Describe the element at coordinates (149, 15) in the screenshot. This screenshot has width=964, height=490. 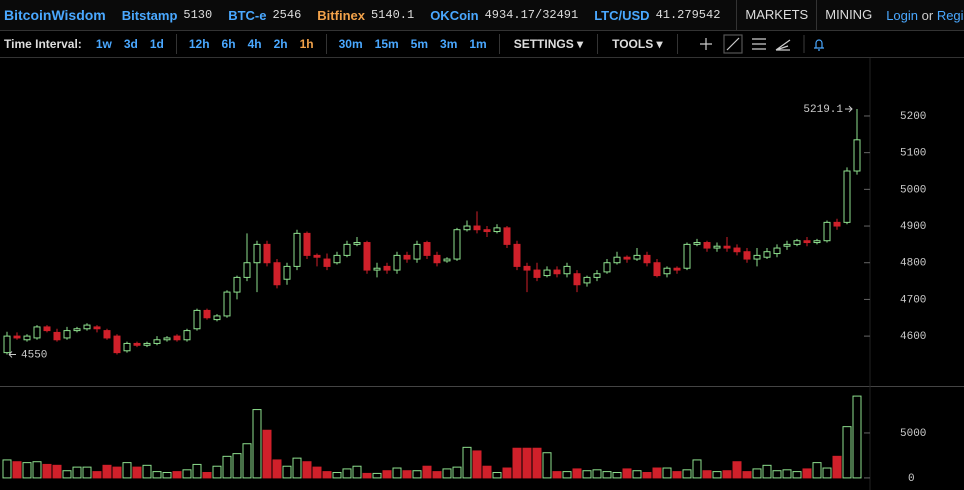
I see `ticker-name: Bitstamp` at that location.